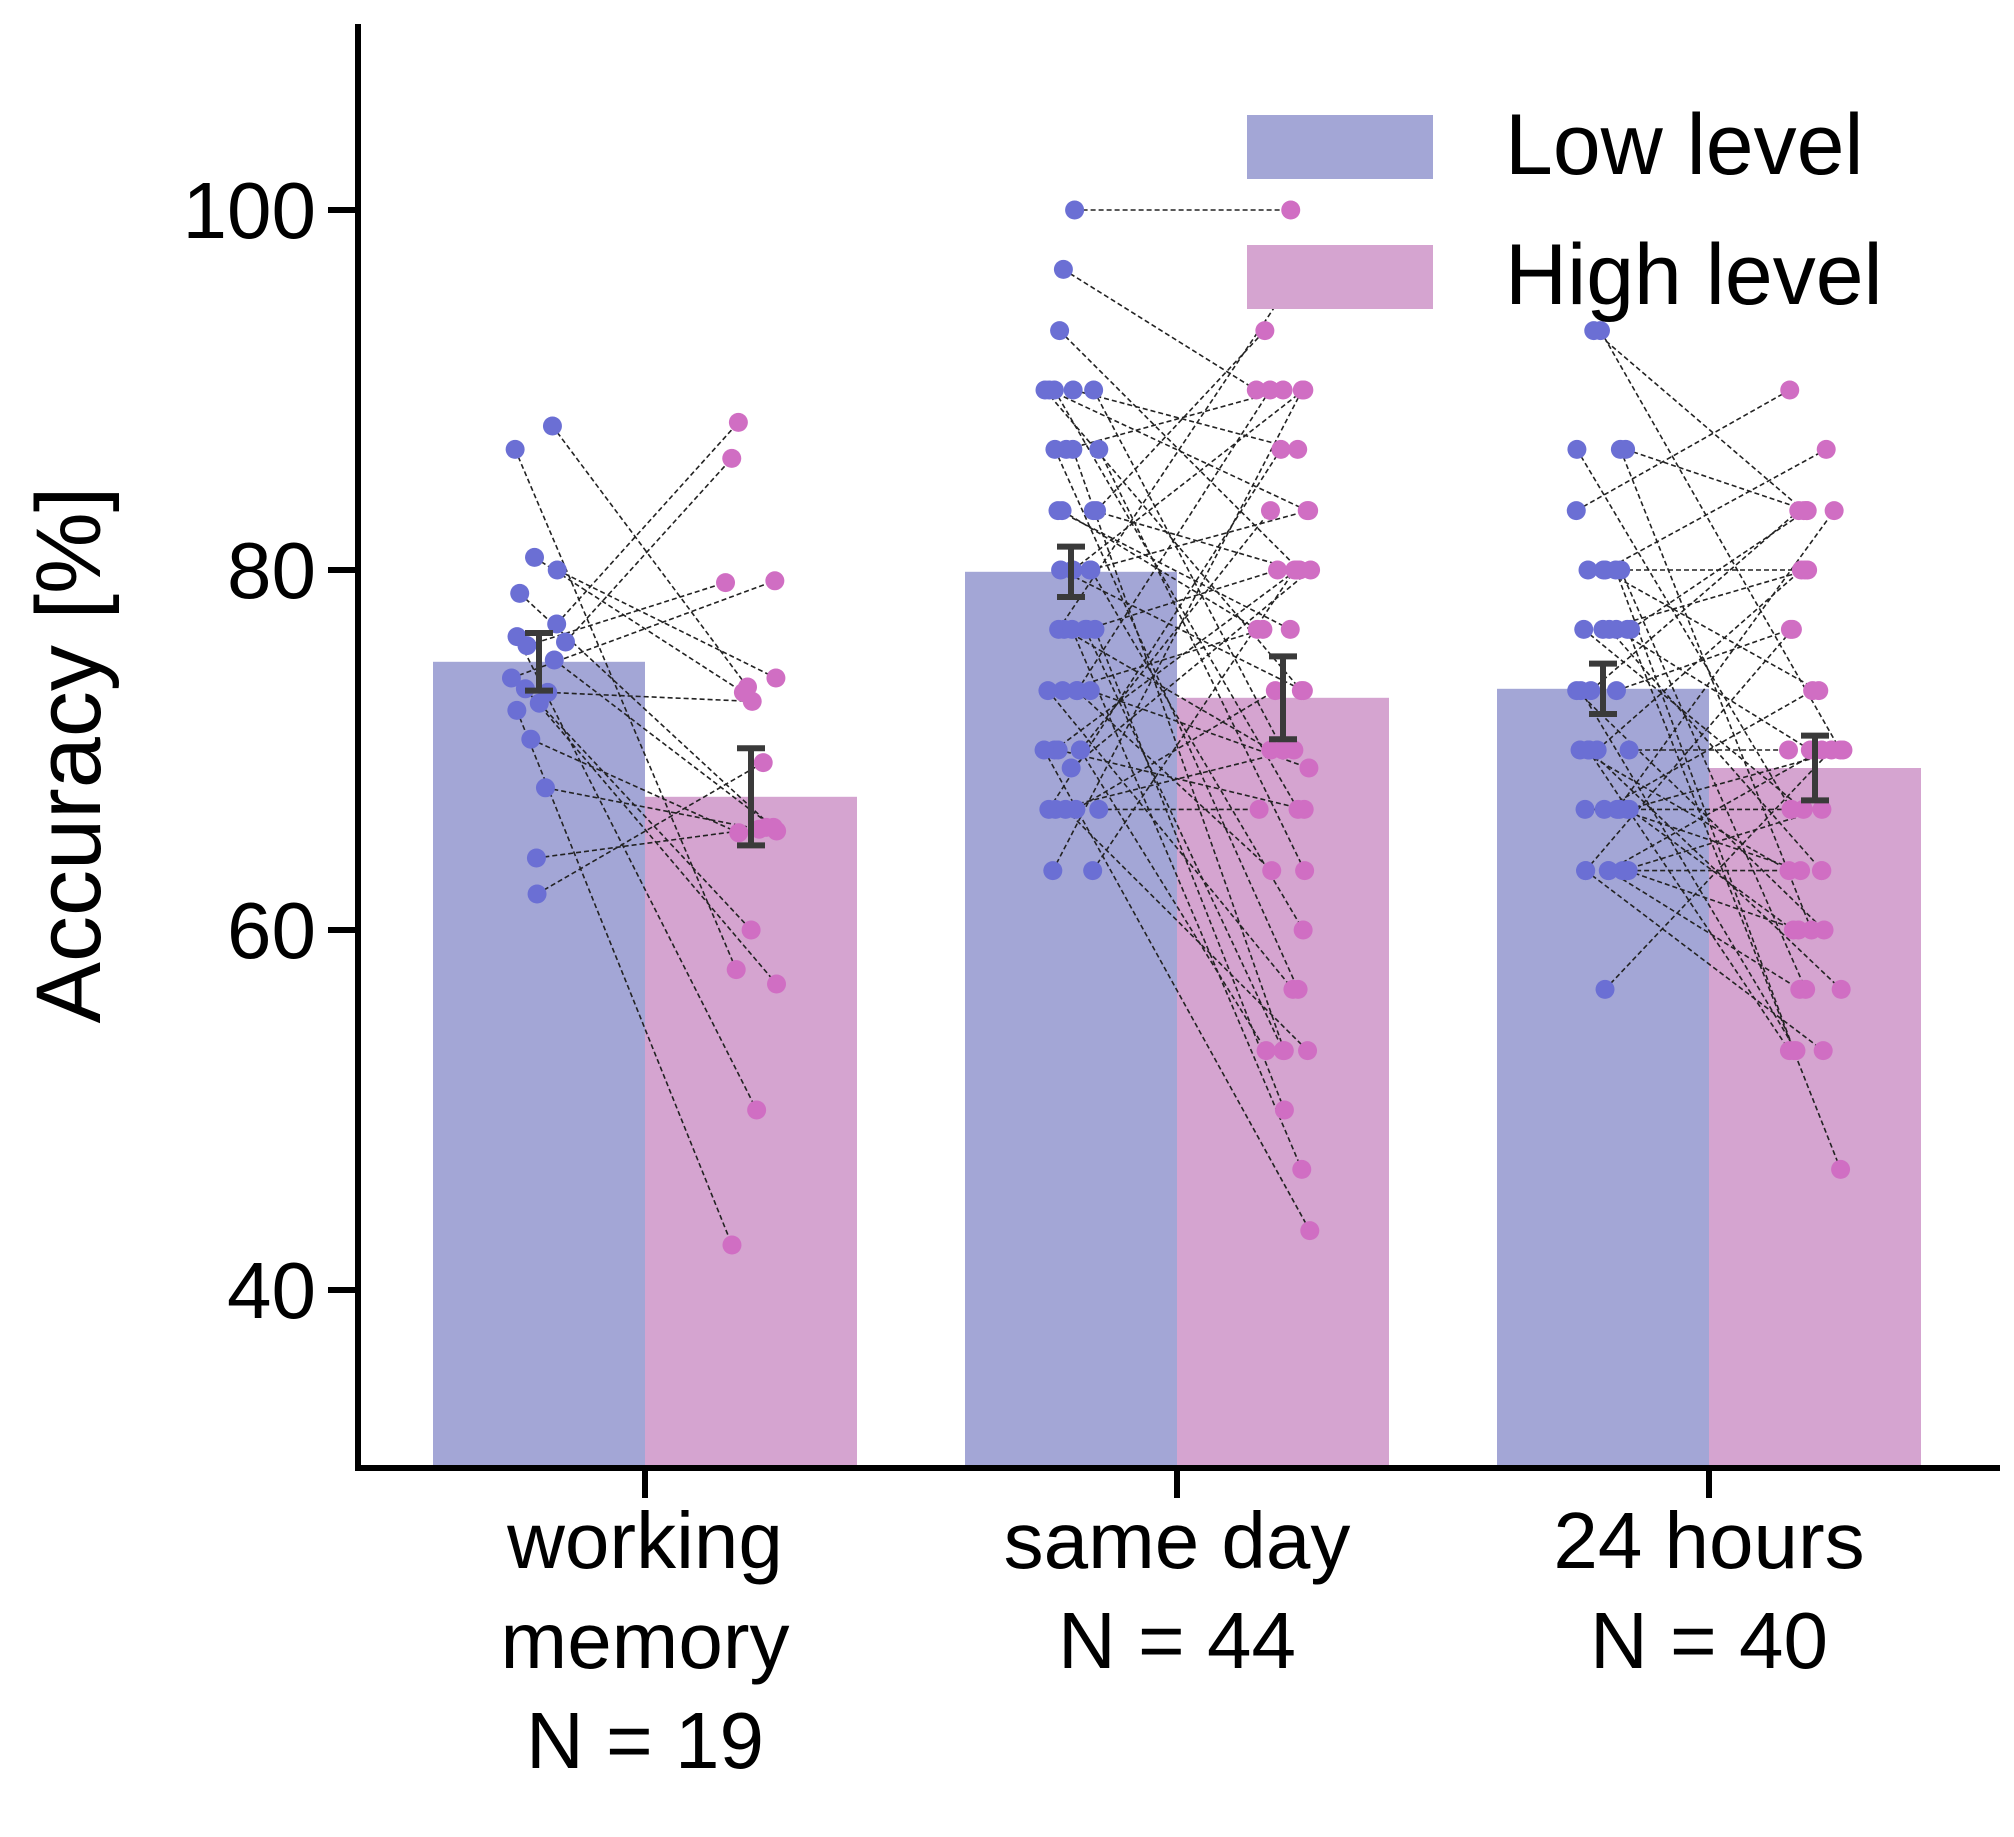 The width and height of the screenshot is (2014, 1837). I want to click on y-tick-label-80: 80, so click(271, 570).